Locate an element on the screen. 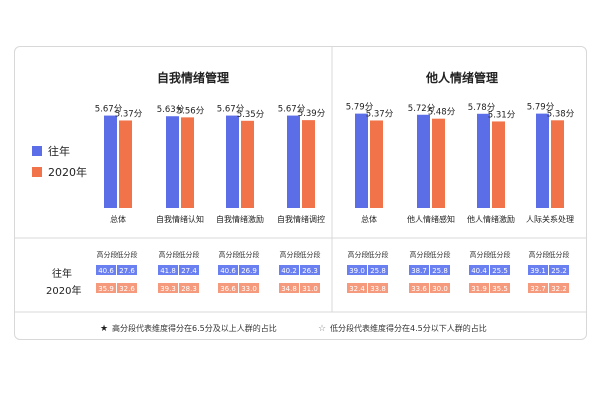 This screenshot has width=600, height=400. table-cell-value: 28.3 is located at coordinates (189, 289).